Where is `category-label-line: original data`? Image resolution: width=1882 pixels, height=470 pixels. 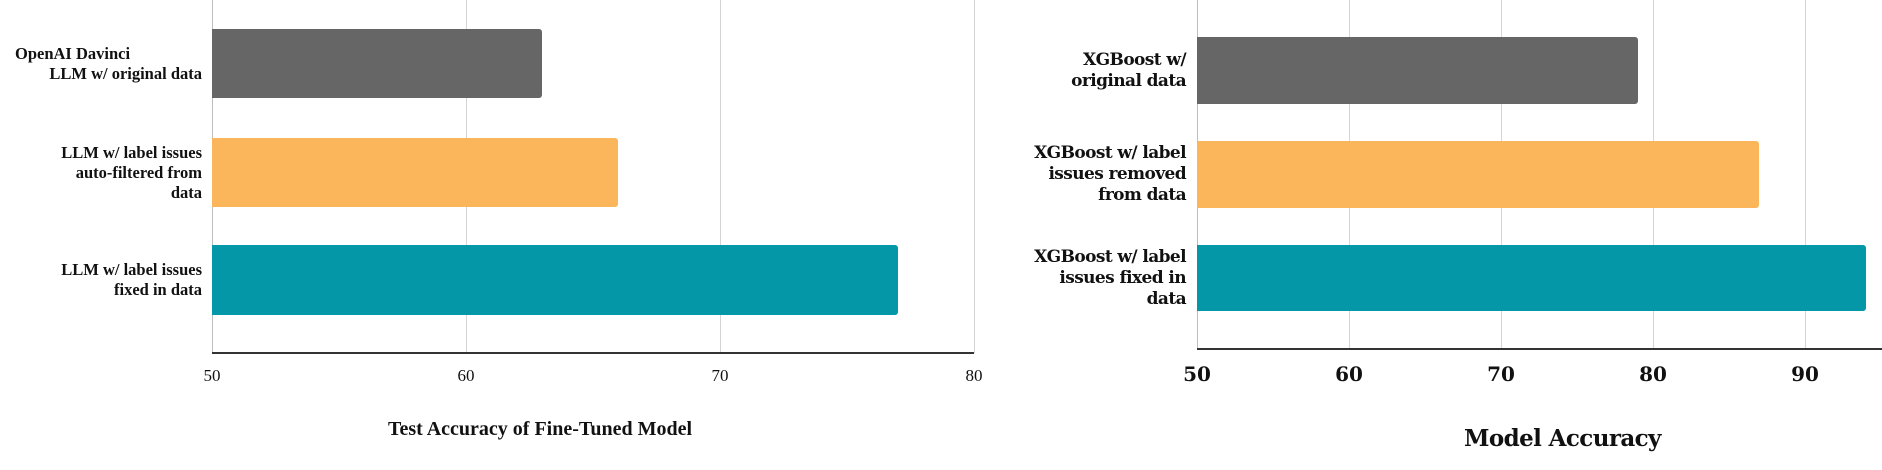
category-label-line: original data is located at coordinates (1128, 80).